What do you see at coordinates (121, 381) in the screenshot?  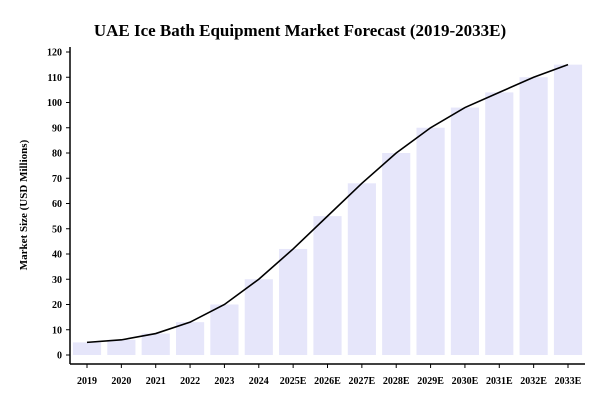 I see `x-tick-label: 2020` at bounding box center [121, 381].